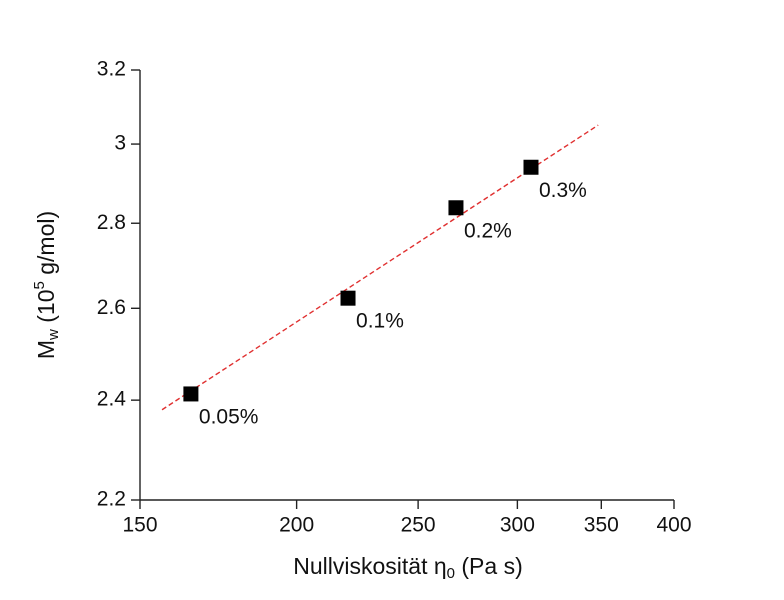 The height and width of the screenshot is (600, 784). What do you see at coordinates (296, 525) in the screenshot?
I see `x-tick-label: 200` at bounding box center [296, 525].